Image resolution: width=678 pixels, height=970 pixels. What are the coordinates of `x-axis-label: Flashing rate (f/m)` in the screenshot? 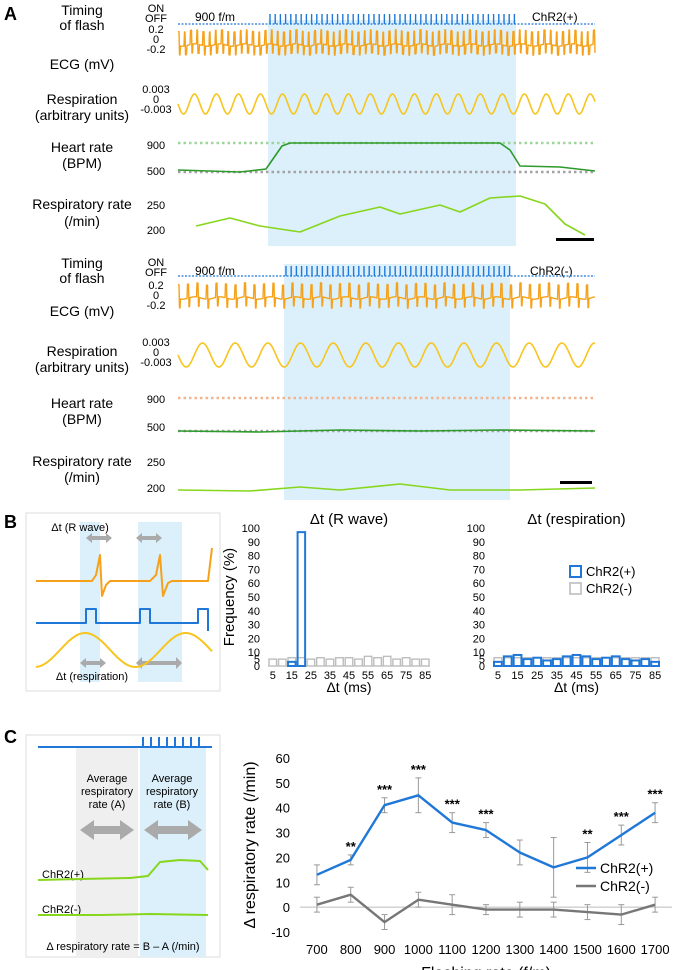 It's located at (486, 967).